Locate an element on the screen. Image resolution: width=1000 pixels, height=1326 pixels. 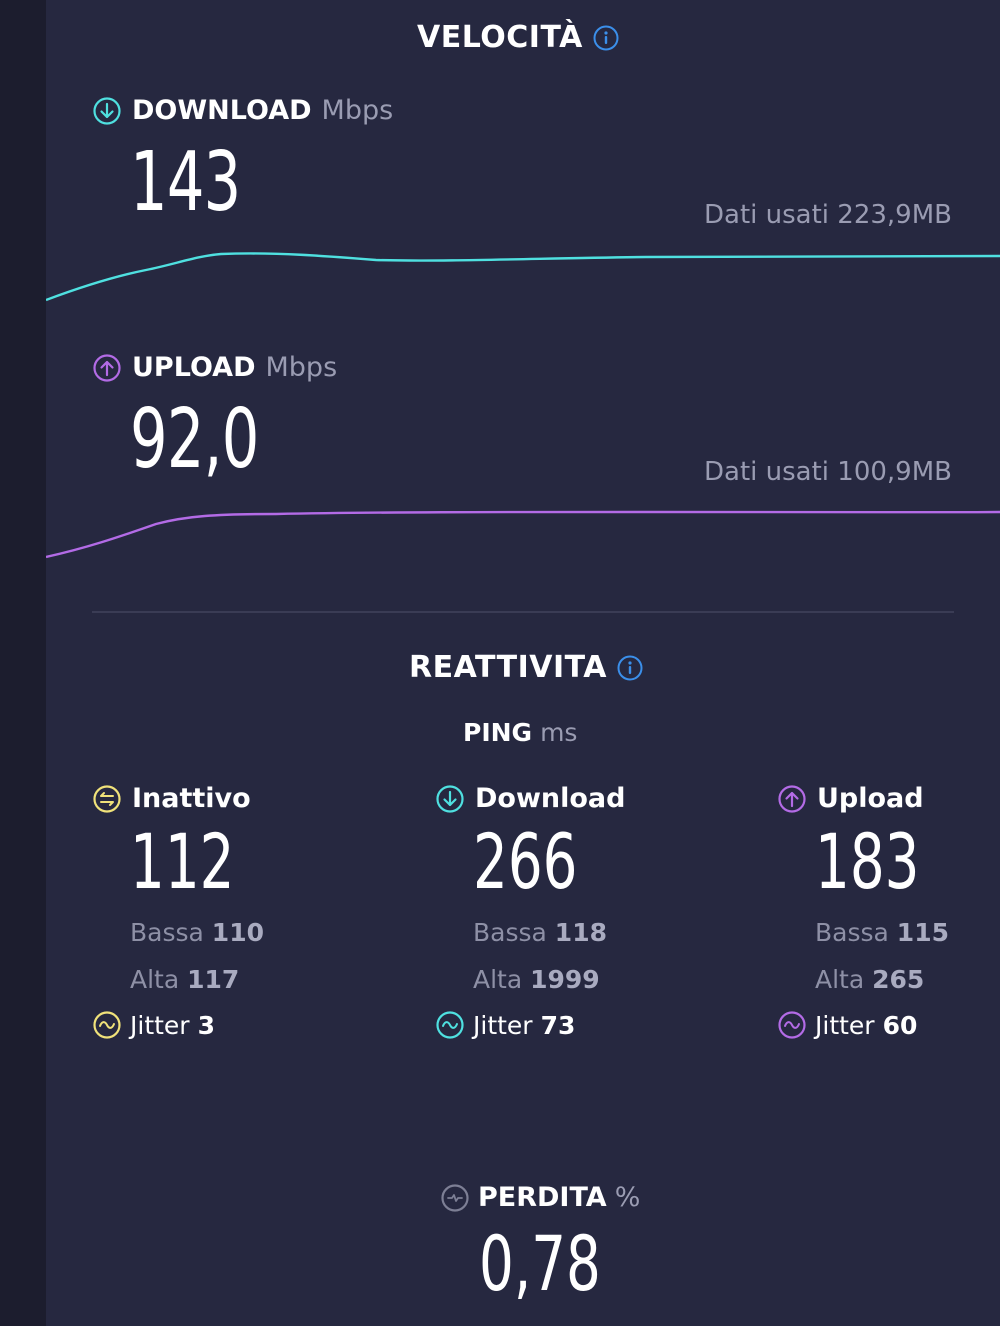
packet-loss-label: PERDITA is located at coordinates (542, 1197).